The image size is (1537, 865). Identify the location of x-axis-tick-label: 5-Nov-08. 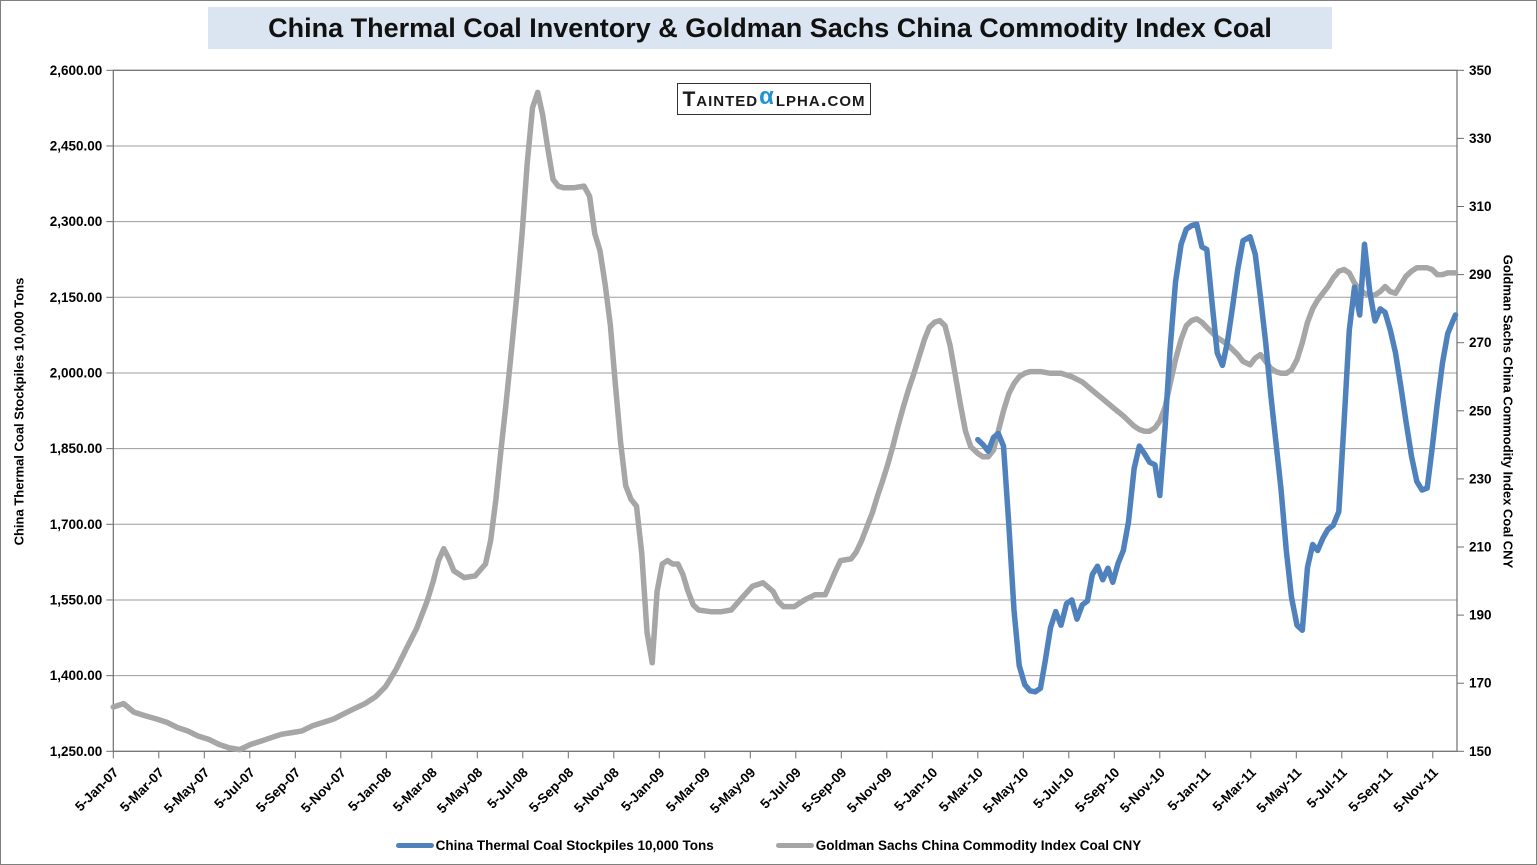
(596, 789).